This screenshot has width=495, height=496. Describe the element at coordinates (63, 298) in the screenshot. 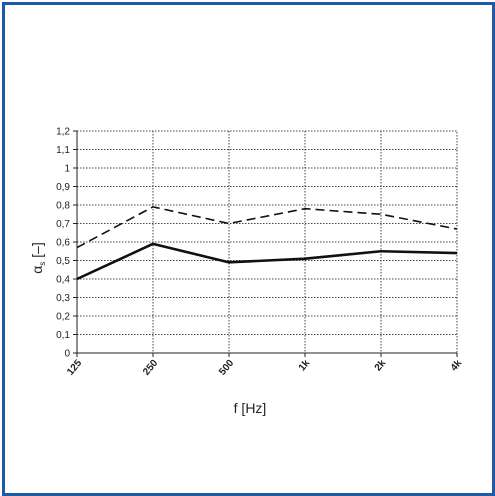

I see `y-tick-label: 0,3` at that location.